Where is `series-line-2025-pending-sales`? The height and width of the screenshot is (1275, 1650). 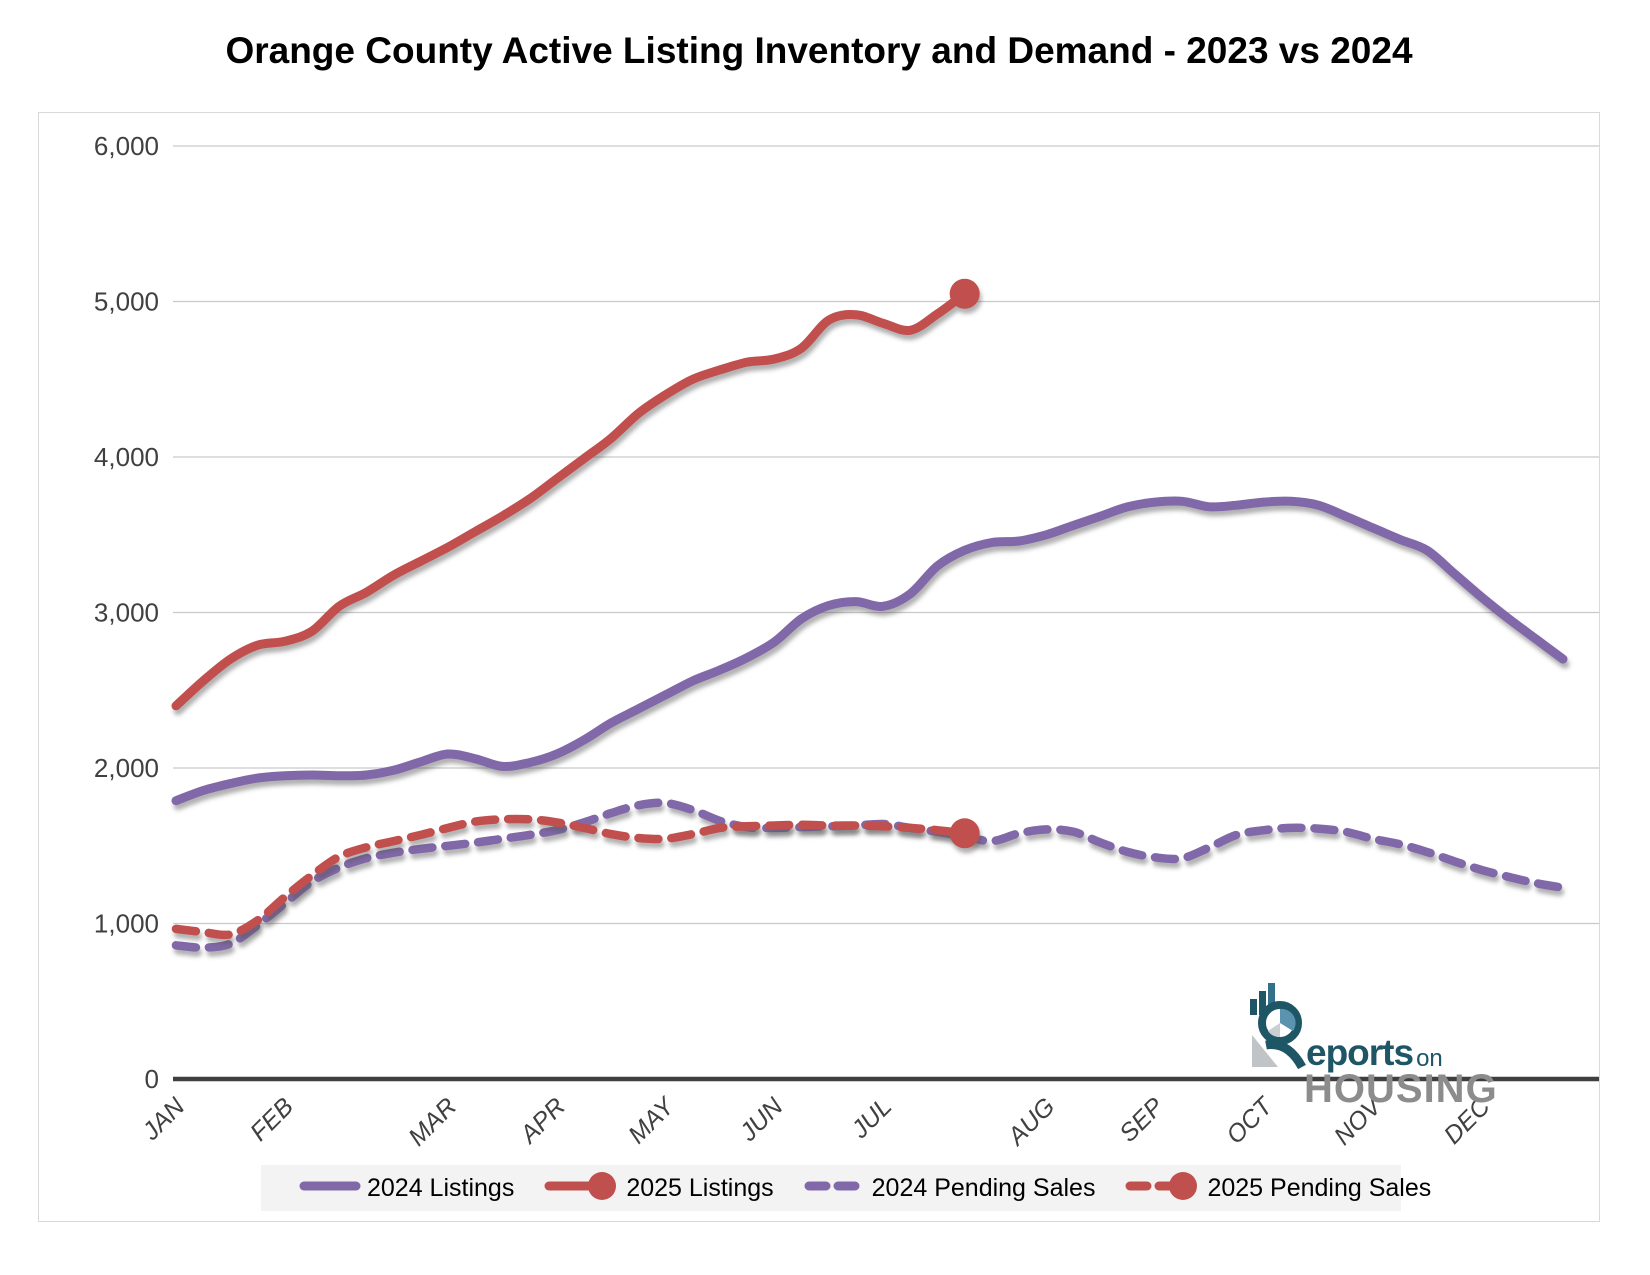 series-line-2025-pending-sales is located at coordinates (570, 877).